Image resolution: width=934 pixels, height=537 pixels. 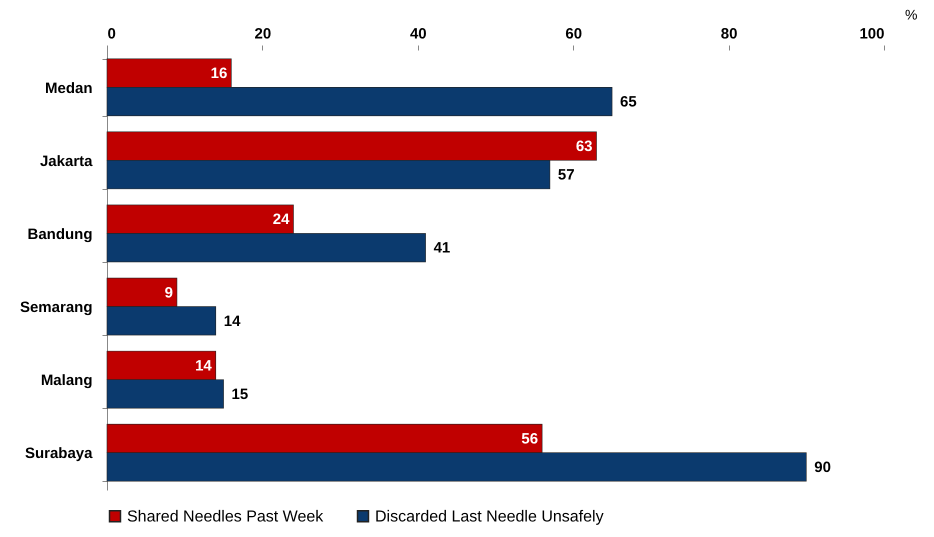 I want to click on legend-label: Shared Needles Past Week, so click(x=225, y=517).